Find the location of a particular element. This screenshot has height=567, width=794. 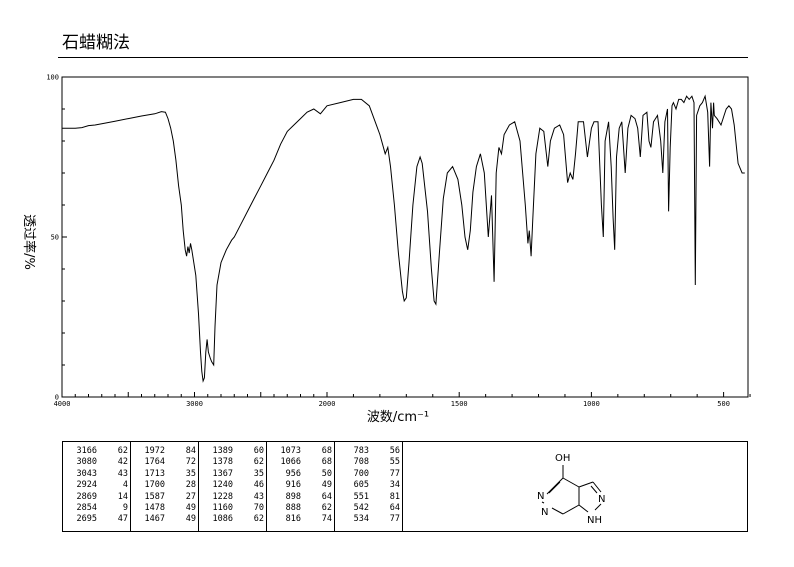

peak-transmittance: 81 is located at coordinates (394, 496).